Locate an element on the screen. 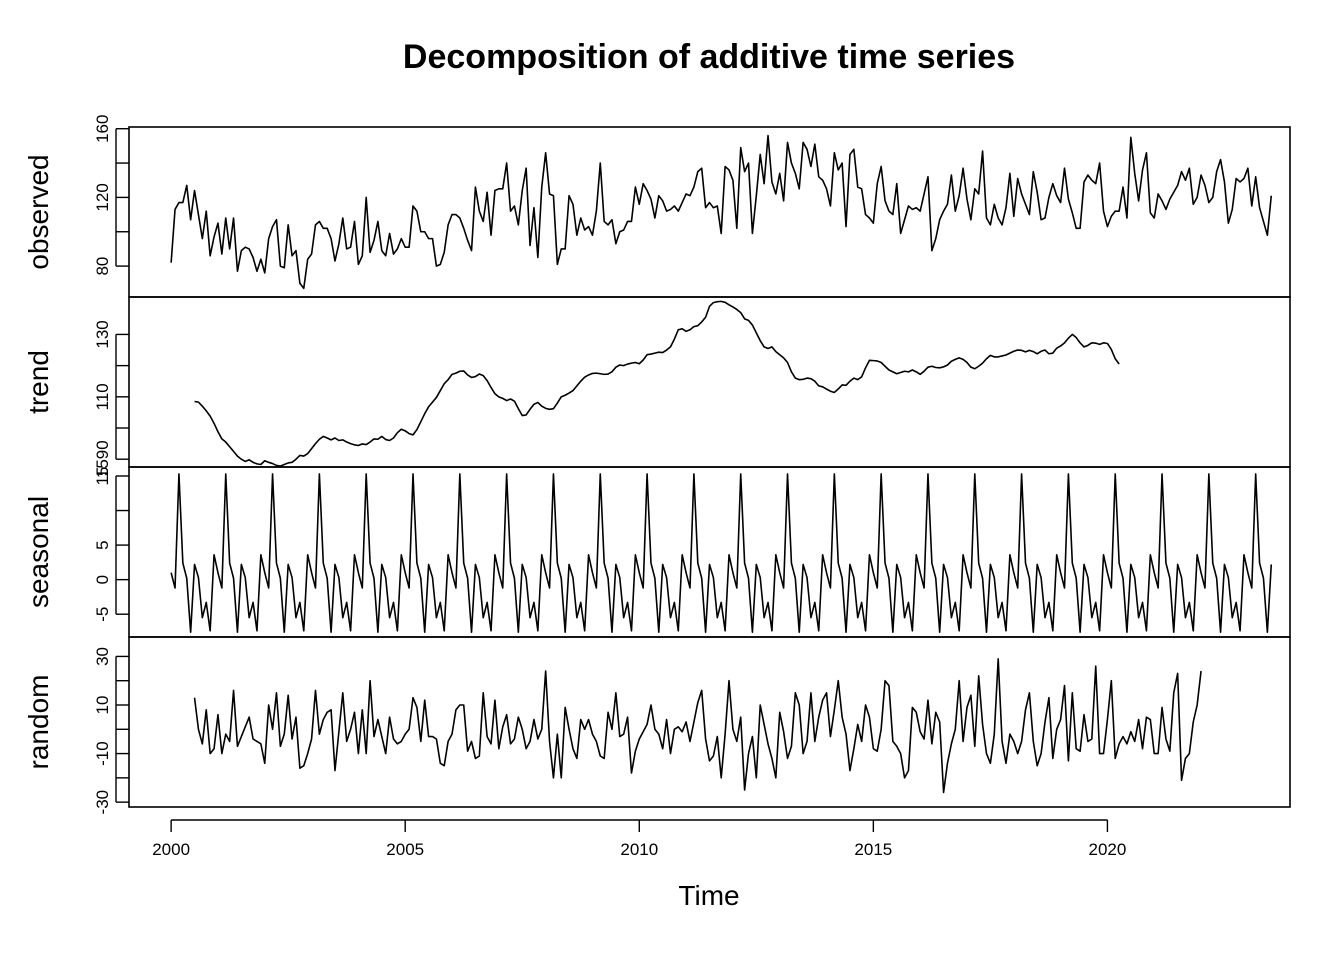 Image resolution: width=1344 pixels, height=960 pixels. x-tick-label: 2020 is located at coordinates (1108, 849).